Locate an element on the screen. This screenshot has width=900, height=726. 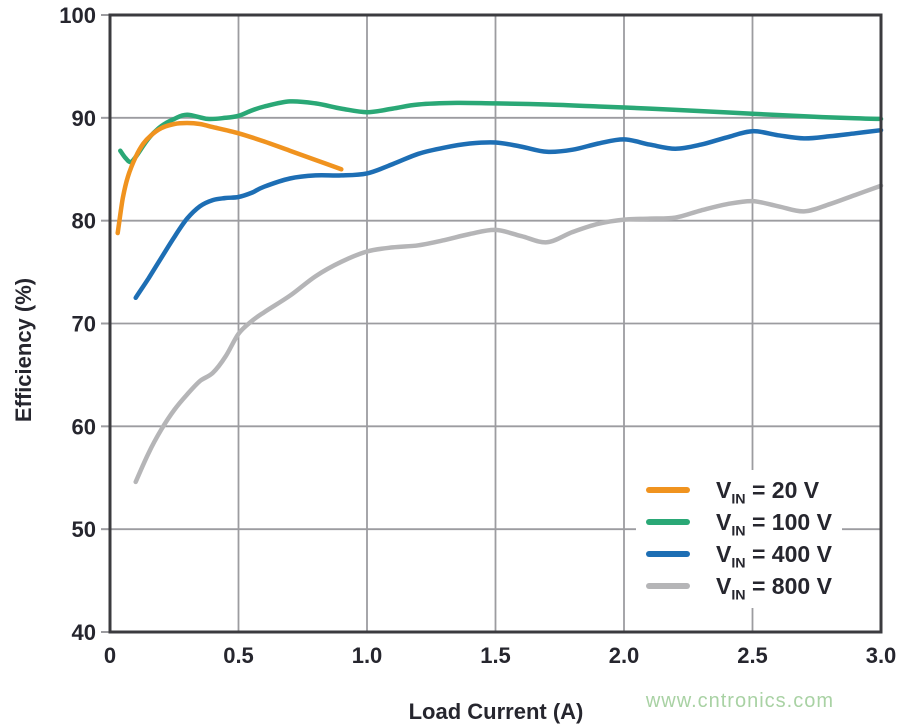
x-tick-label: 0.5 is located at coordinates (238, 655).